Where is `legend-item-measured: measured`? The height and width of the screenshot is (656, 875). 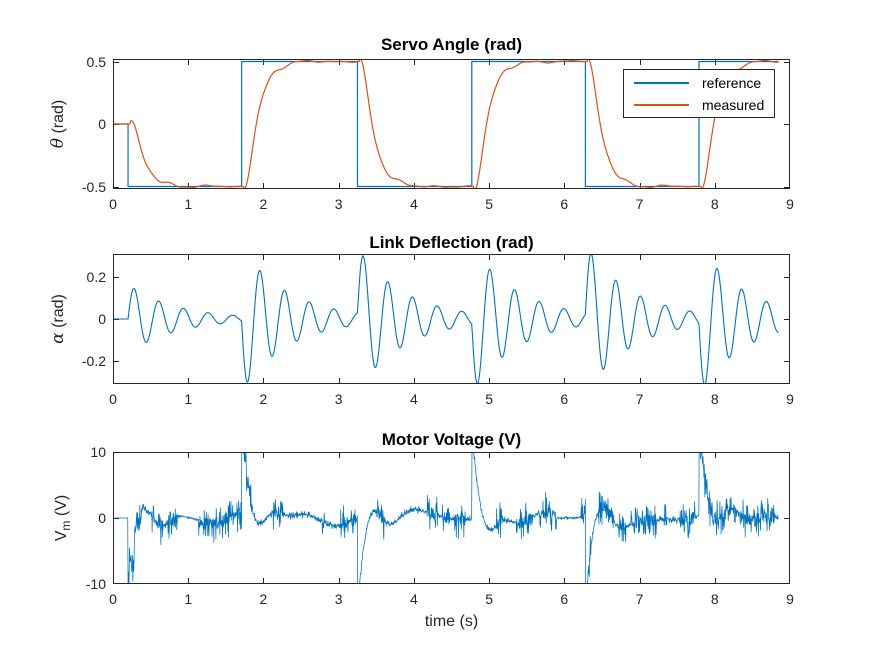 legend-item-measured: measured is located at coordinates (699, 105).